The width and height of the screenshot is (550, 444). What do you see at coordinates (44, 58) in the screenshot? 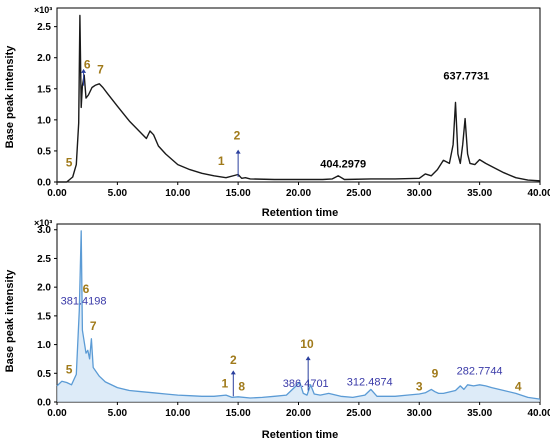
I see `top-y-tick-label: 2.0` at bounding box center [44, 58].